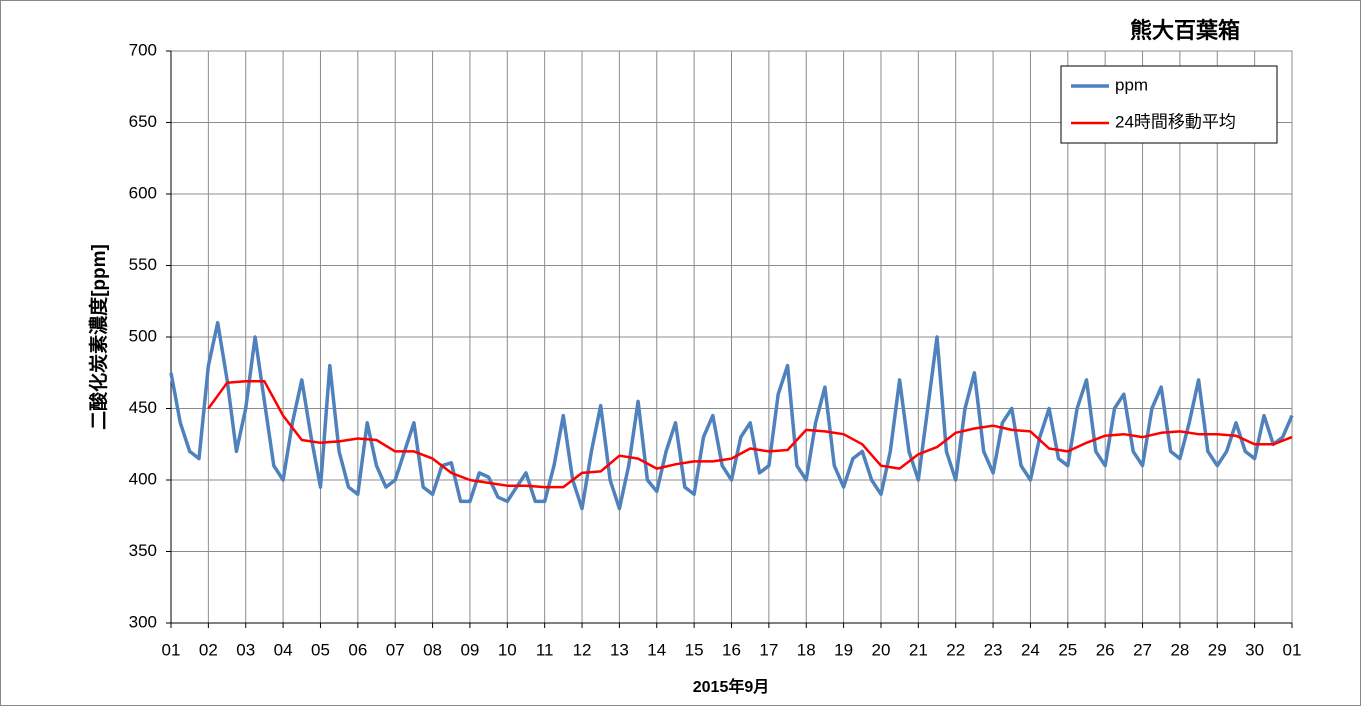 This screenshot has width=1361, height=706. I want to click on x-tick-label: 19, so click(843, 649).